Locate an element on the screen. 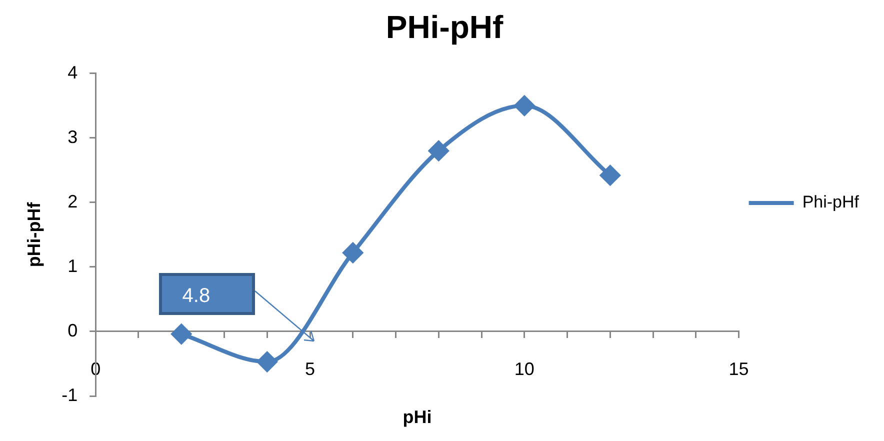  y-tick-label: 3 is located at coordinates (73, 136).